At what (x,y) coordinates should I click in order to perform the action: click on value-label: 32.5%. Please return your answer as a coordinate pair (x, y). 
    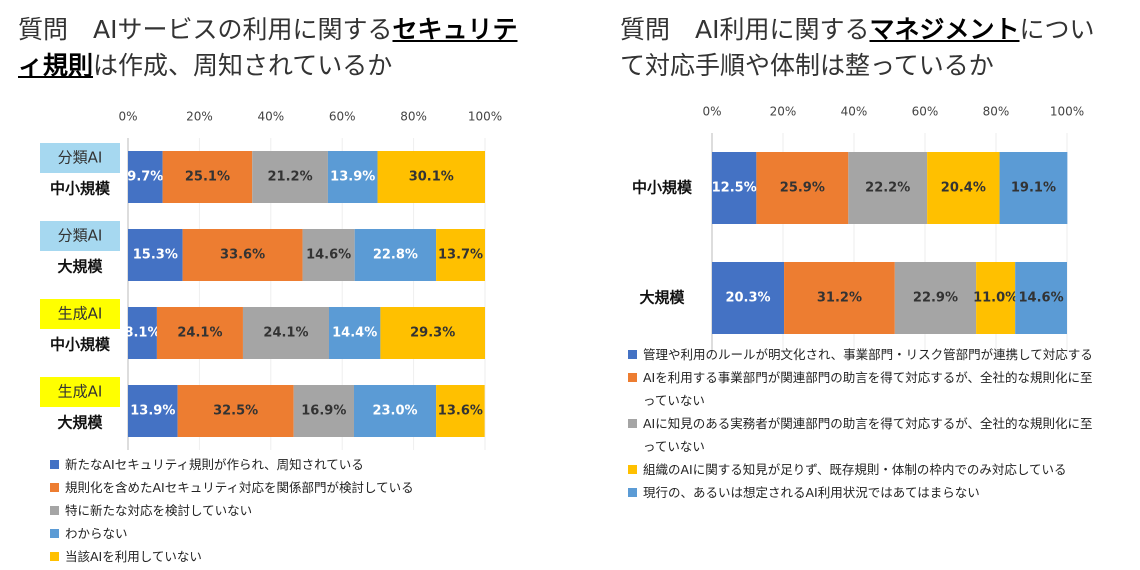
    Looking at the image, I should click on (235, 411).